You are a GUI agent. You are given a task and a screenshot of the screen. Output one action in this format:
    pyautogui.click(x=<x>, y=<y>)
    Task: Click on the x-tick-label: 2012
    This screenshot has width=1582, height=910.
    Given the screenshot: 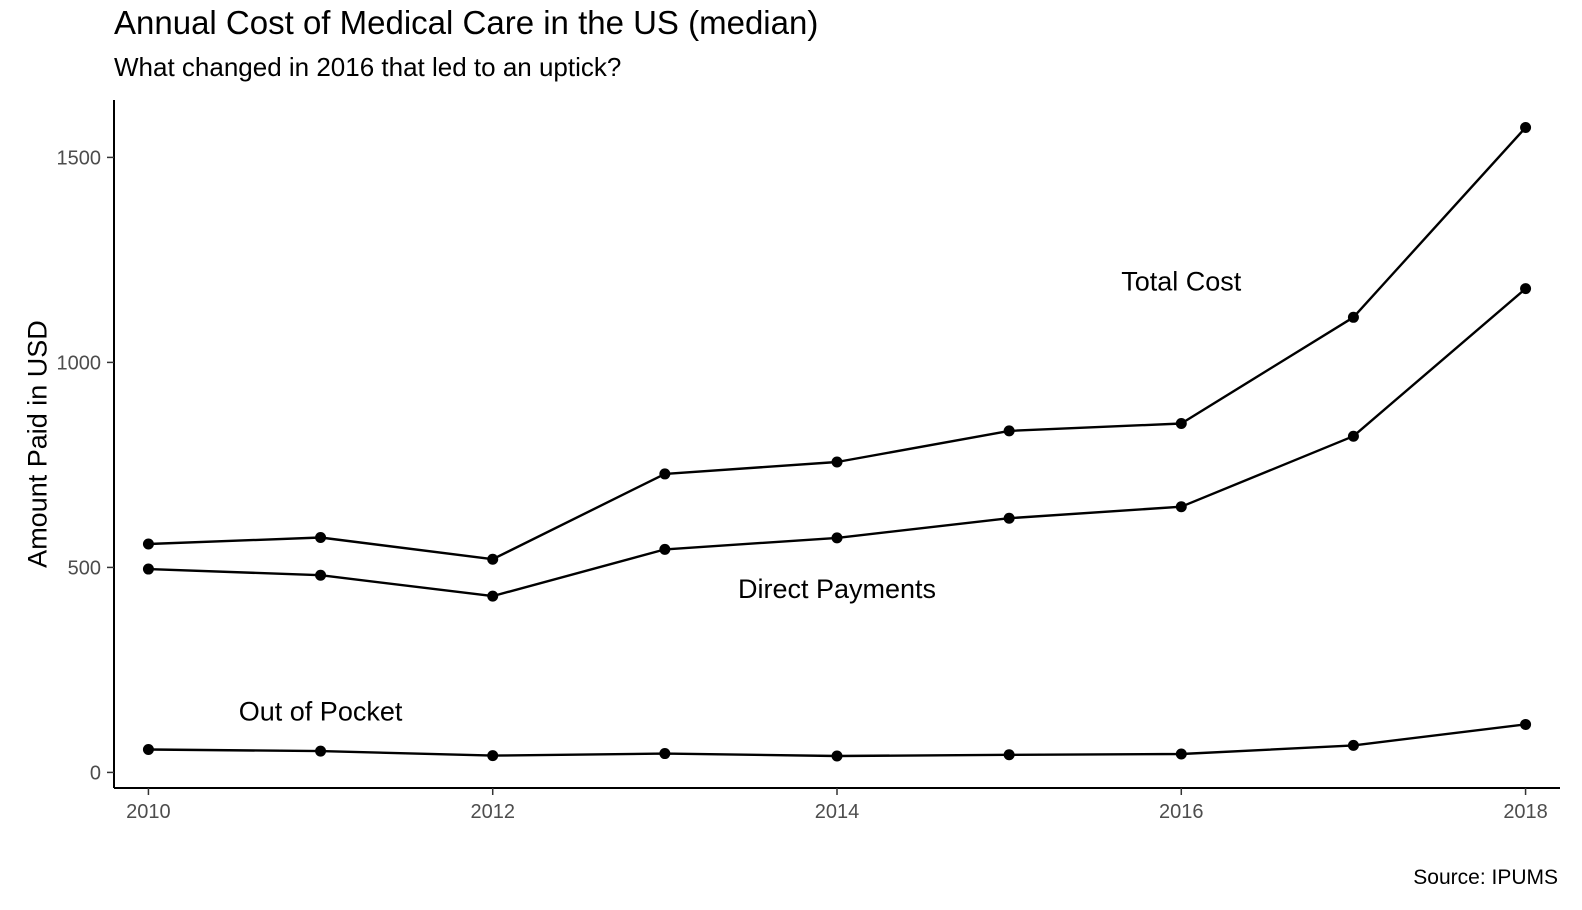 What is the action you would take?
    pyautogui.click(x=492, y=812)
    